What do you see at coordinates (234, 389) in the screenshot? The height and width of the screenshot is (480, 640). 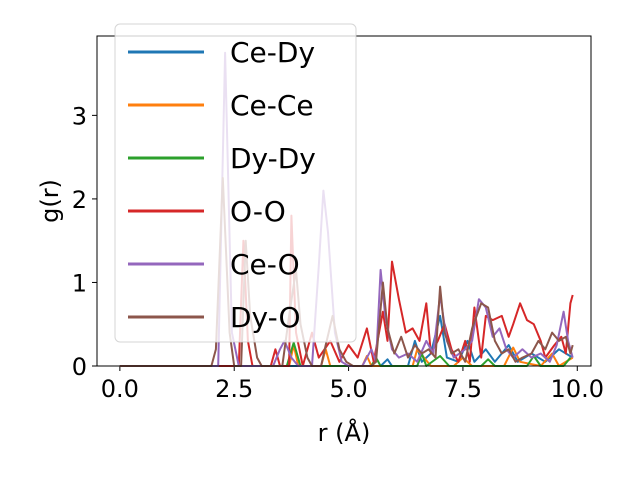 I see `x-tick-label: 2.5` at bounding box center [234, 389].